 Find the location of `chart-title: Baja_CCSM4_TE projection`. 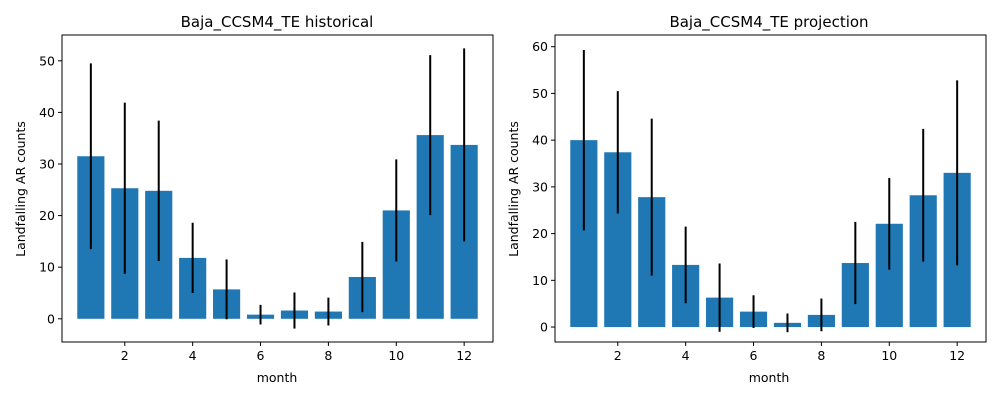

chart-title: Baja_CCSM4_TE projection is located at coordinates (768, 22).